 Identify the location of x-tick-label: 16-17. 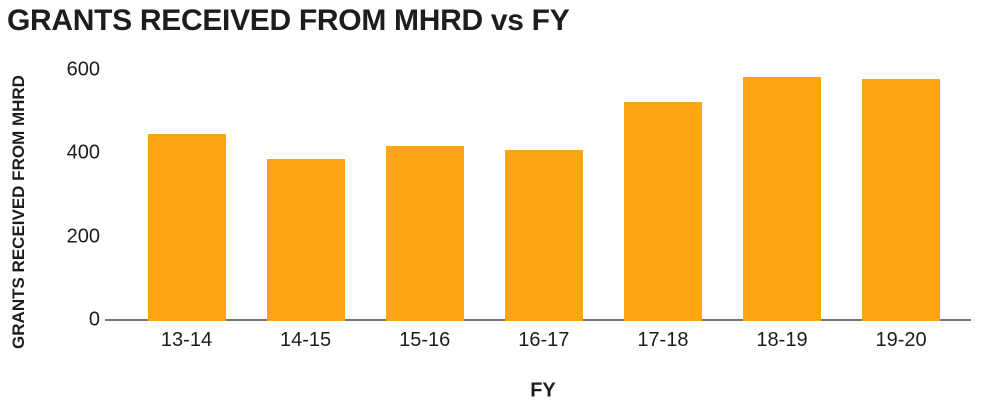
(544, 340).